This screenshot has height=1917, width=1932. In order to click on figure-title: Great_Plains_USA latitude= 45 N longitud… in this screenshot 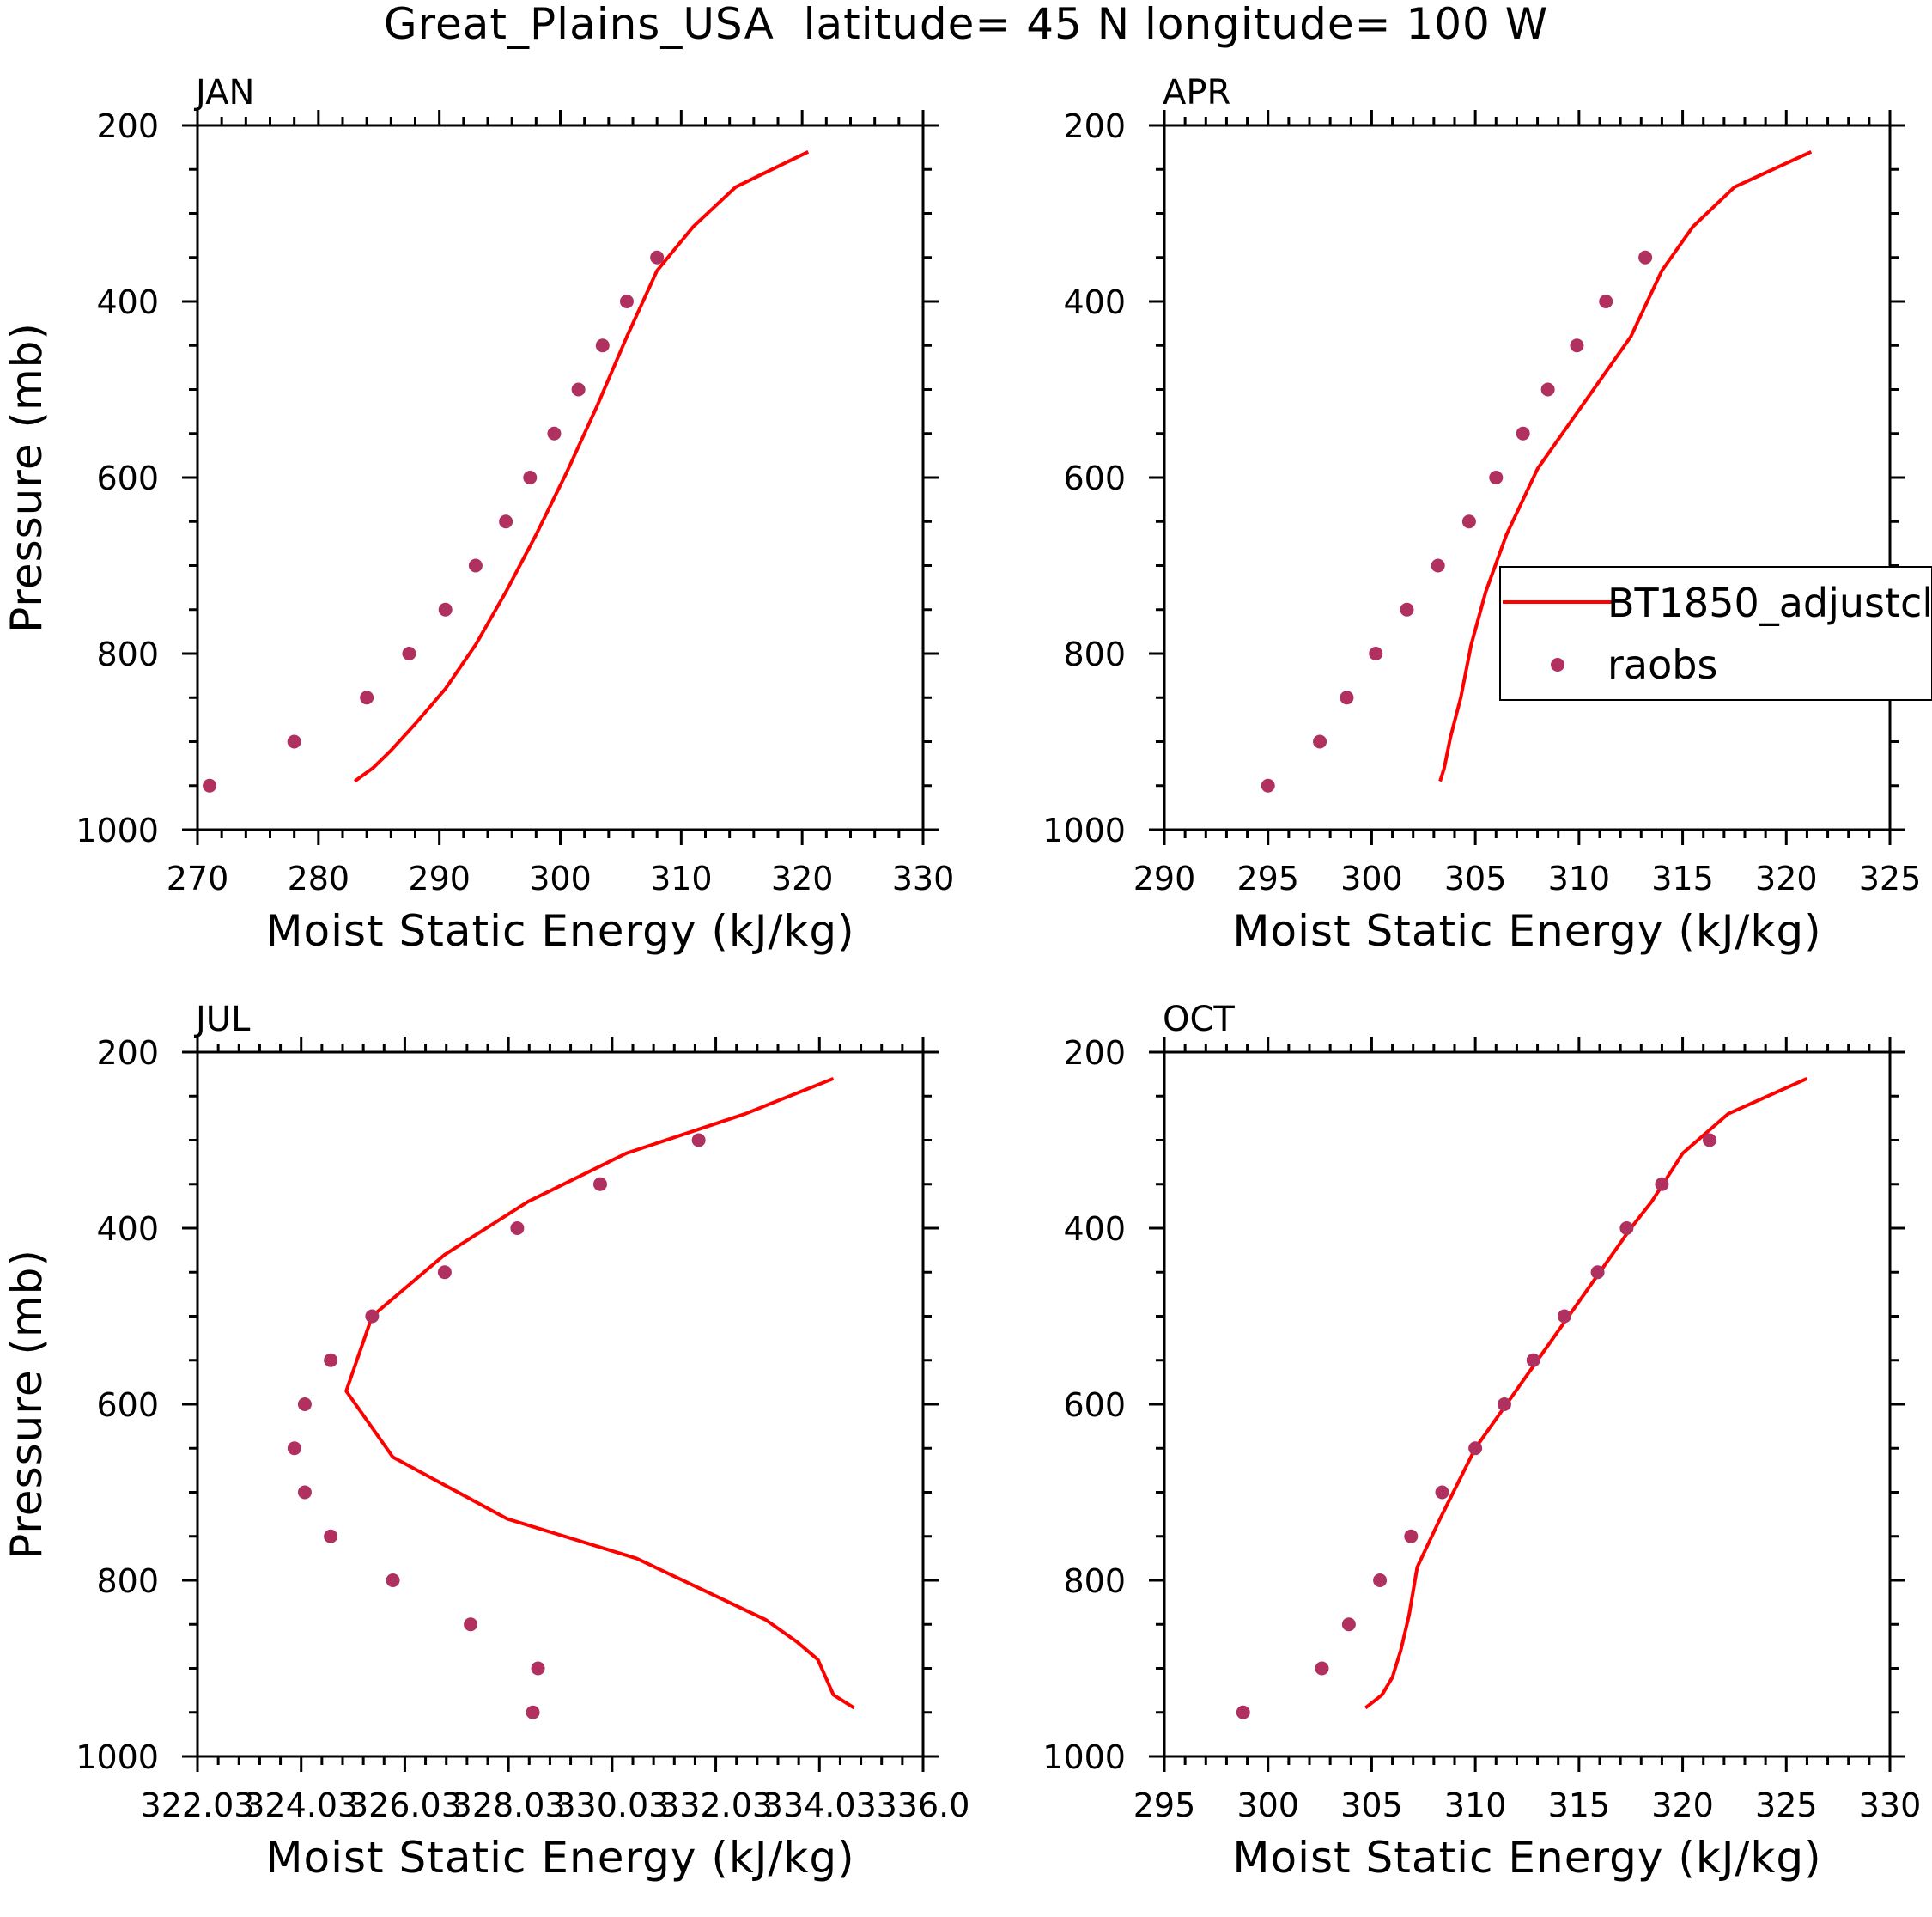, I will do `click(966, 24)`.